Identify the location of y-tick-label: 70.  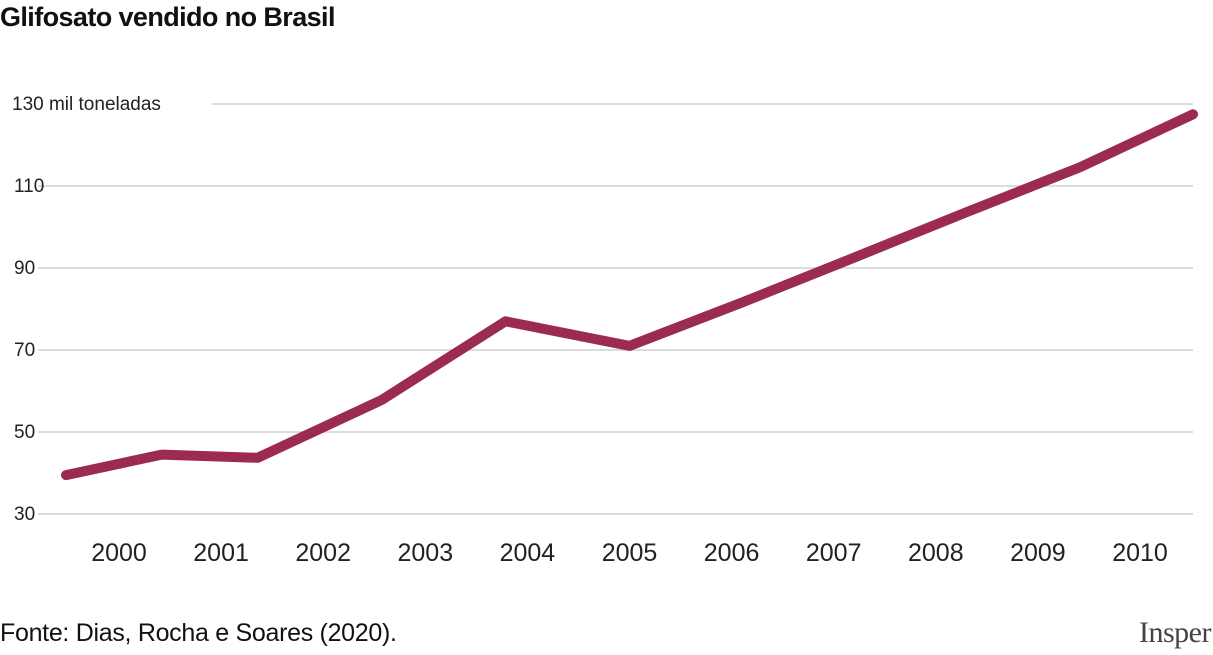
(24, 350).